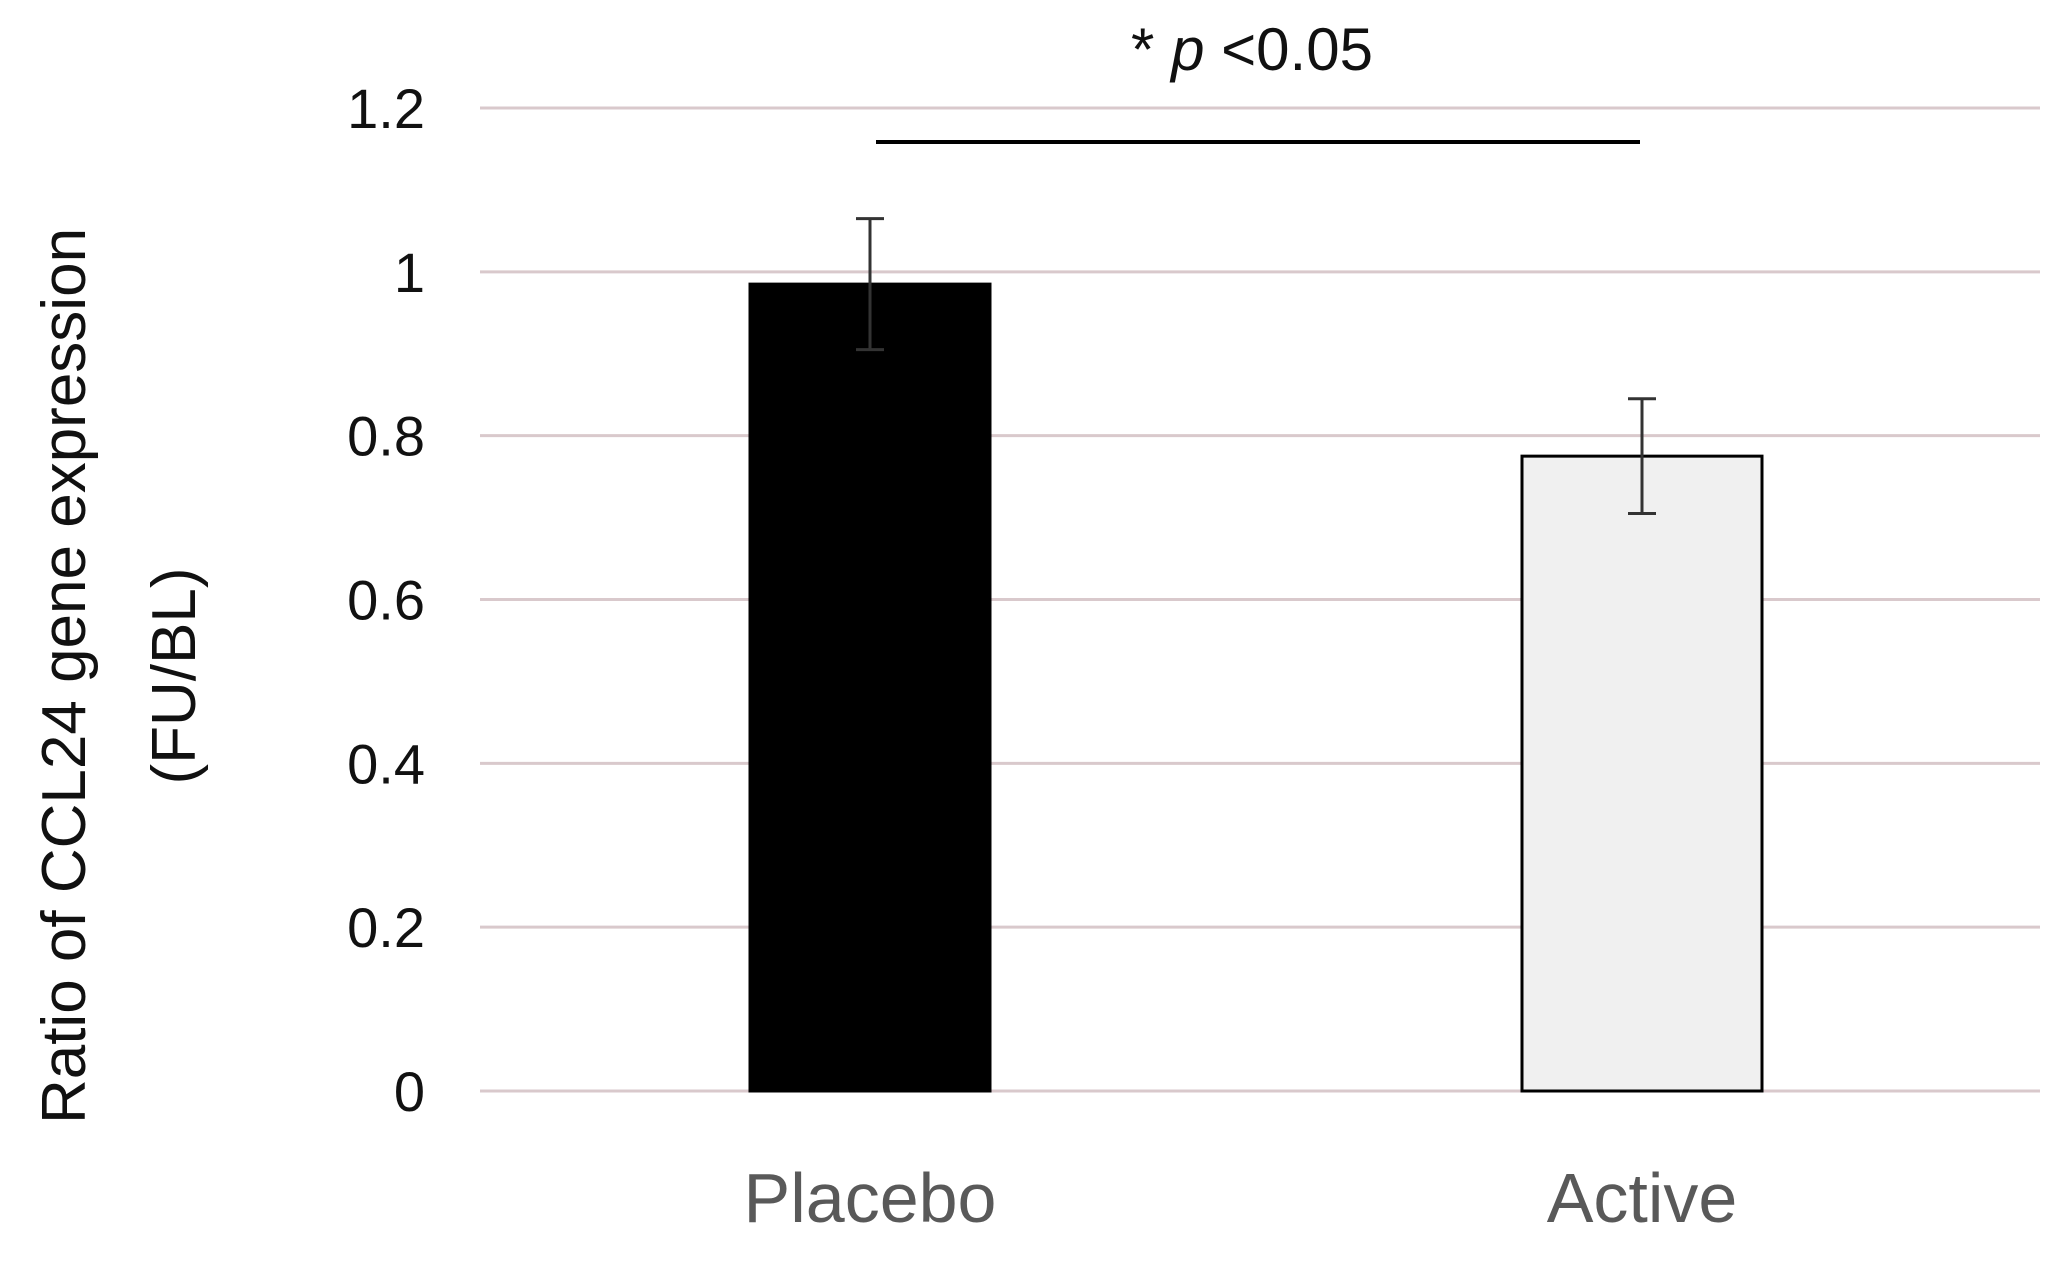  I want to click on significance-suffix: <0.05, so click(1288, 49).